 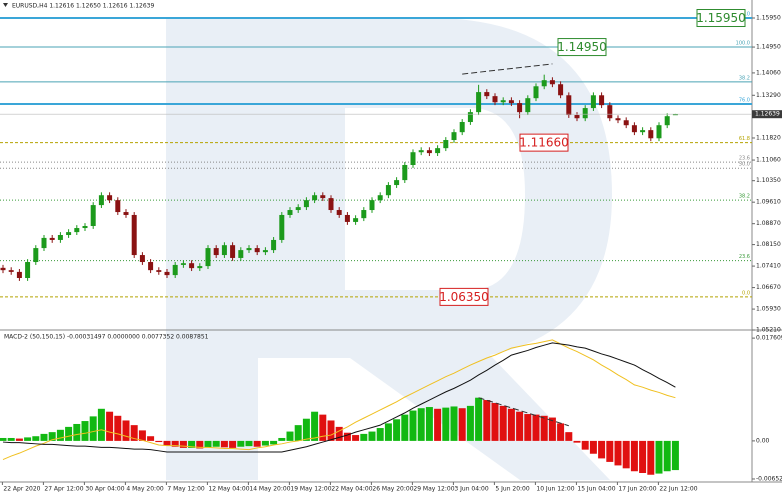 I want to click on y-tick-label: 0.00, so click(x=763, y=440).